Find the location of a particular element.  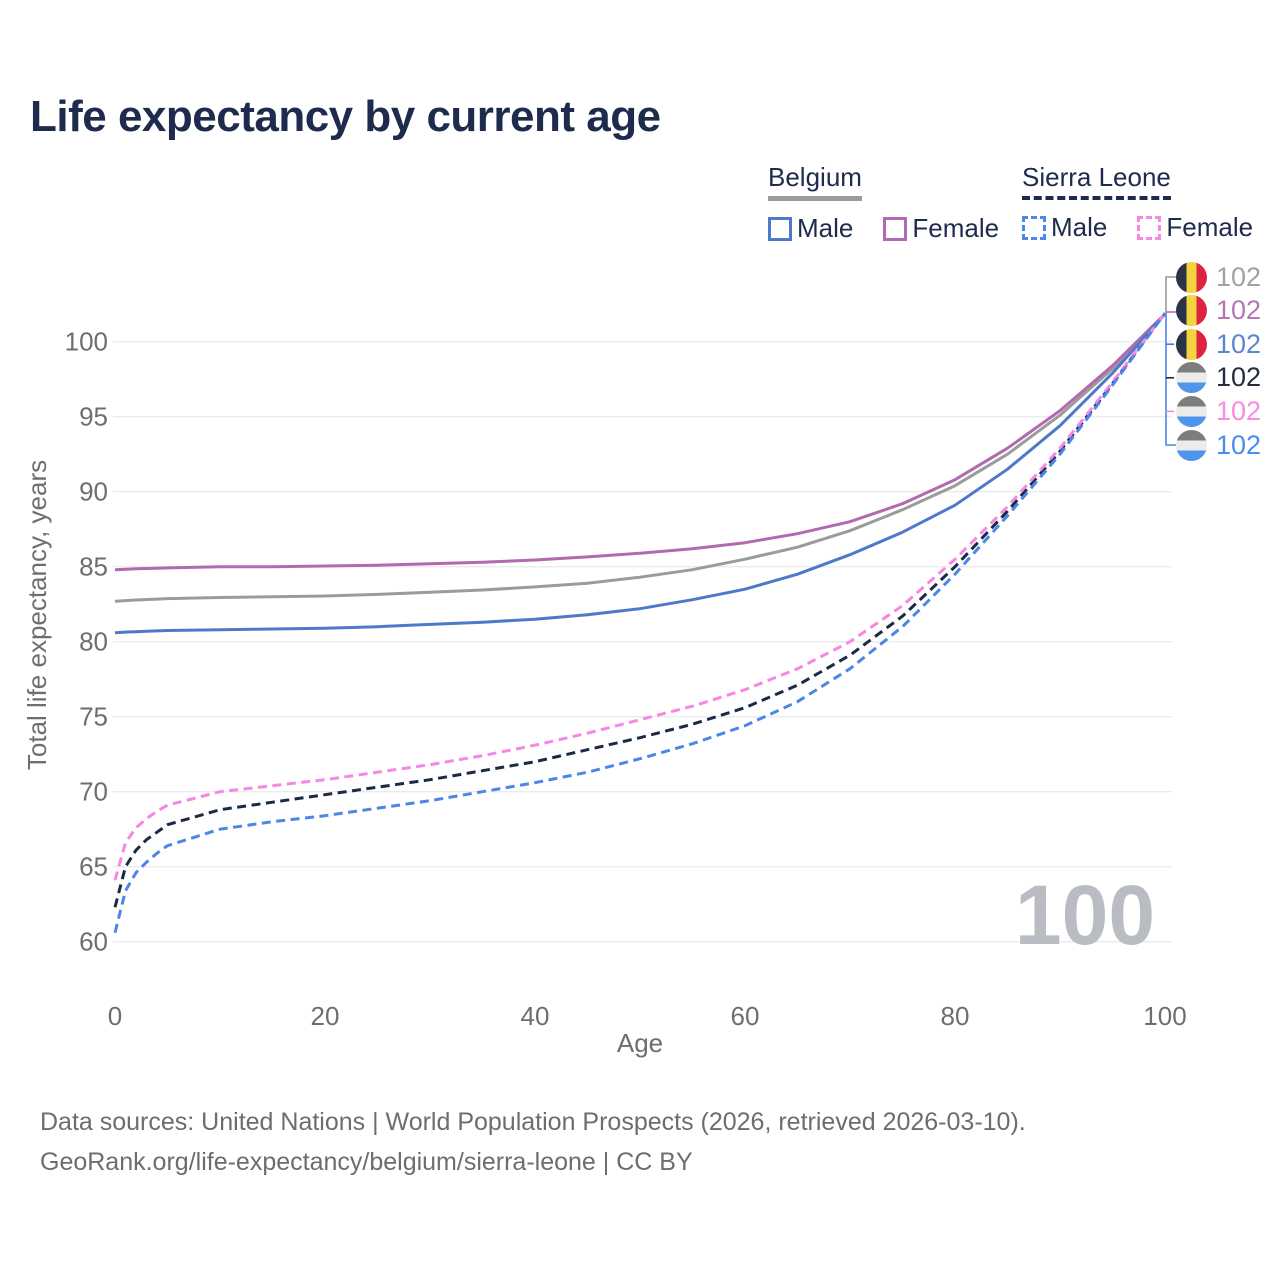

legend-group-belgium: Belgium Male Female is located at coordinates (883, 203).